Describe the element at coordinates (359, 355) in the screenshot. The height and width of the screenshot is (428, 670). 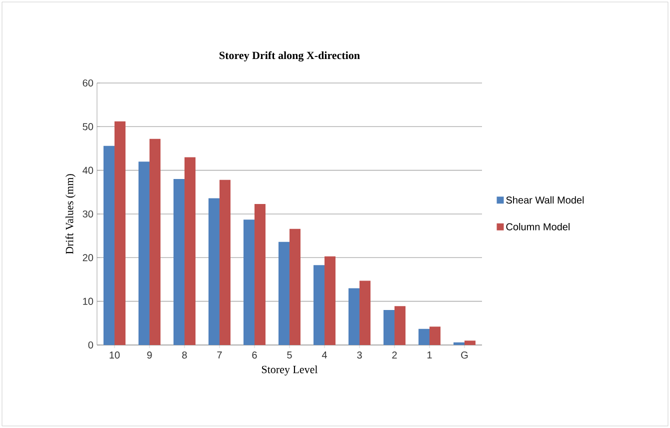
I see `x-tick-label: 3` at that location.